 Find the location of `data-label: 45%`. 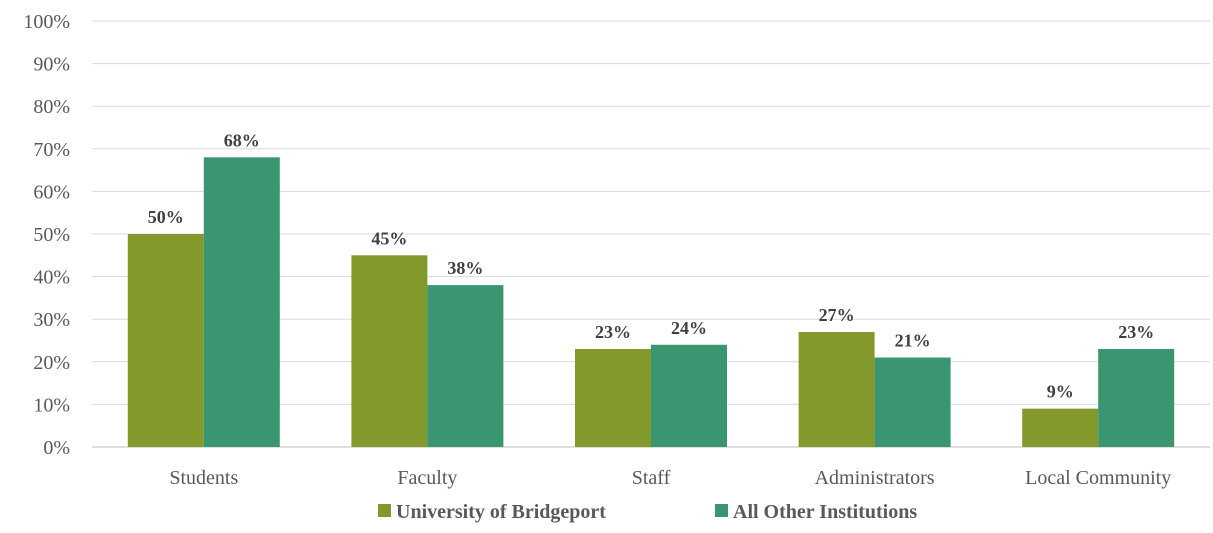

data-label: 45% is located at coordinates (389, 238).